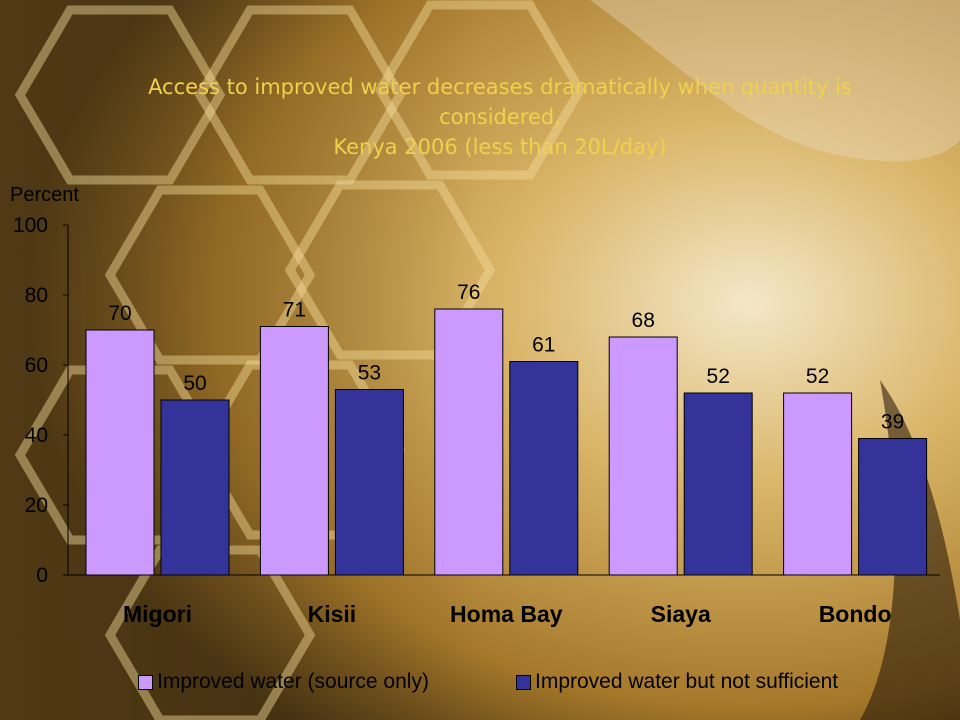  I want to click on x-category-label-3: Siaya, so click(681, 614).